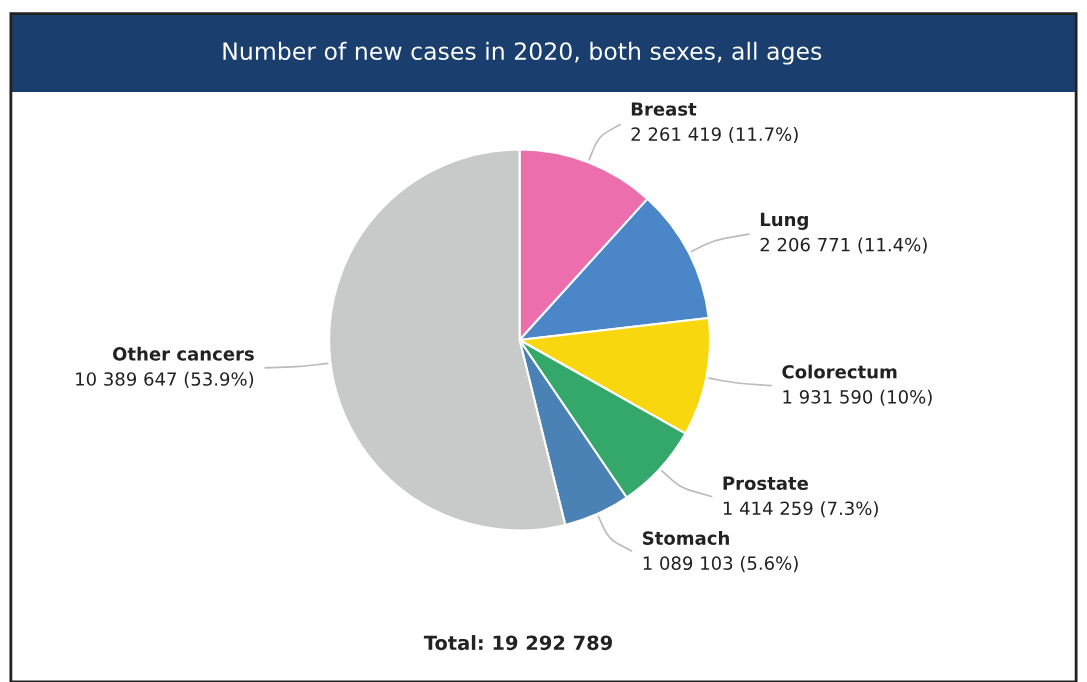  What do you see at coordinates (843, 245) in the screenshot?
I see `data-label: 2 206 771 (11.4%)` at bounding box center [843, 245].